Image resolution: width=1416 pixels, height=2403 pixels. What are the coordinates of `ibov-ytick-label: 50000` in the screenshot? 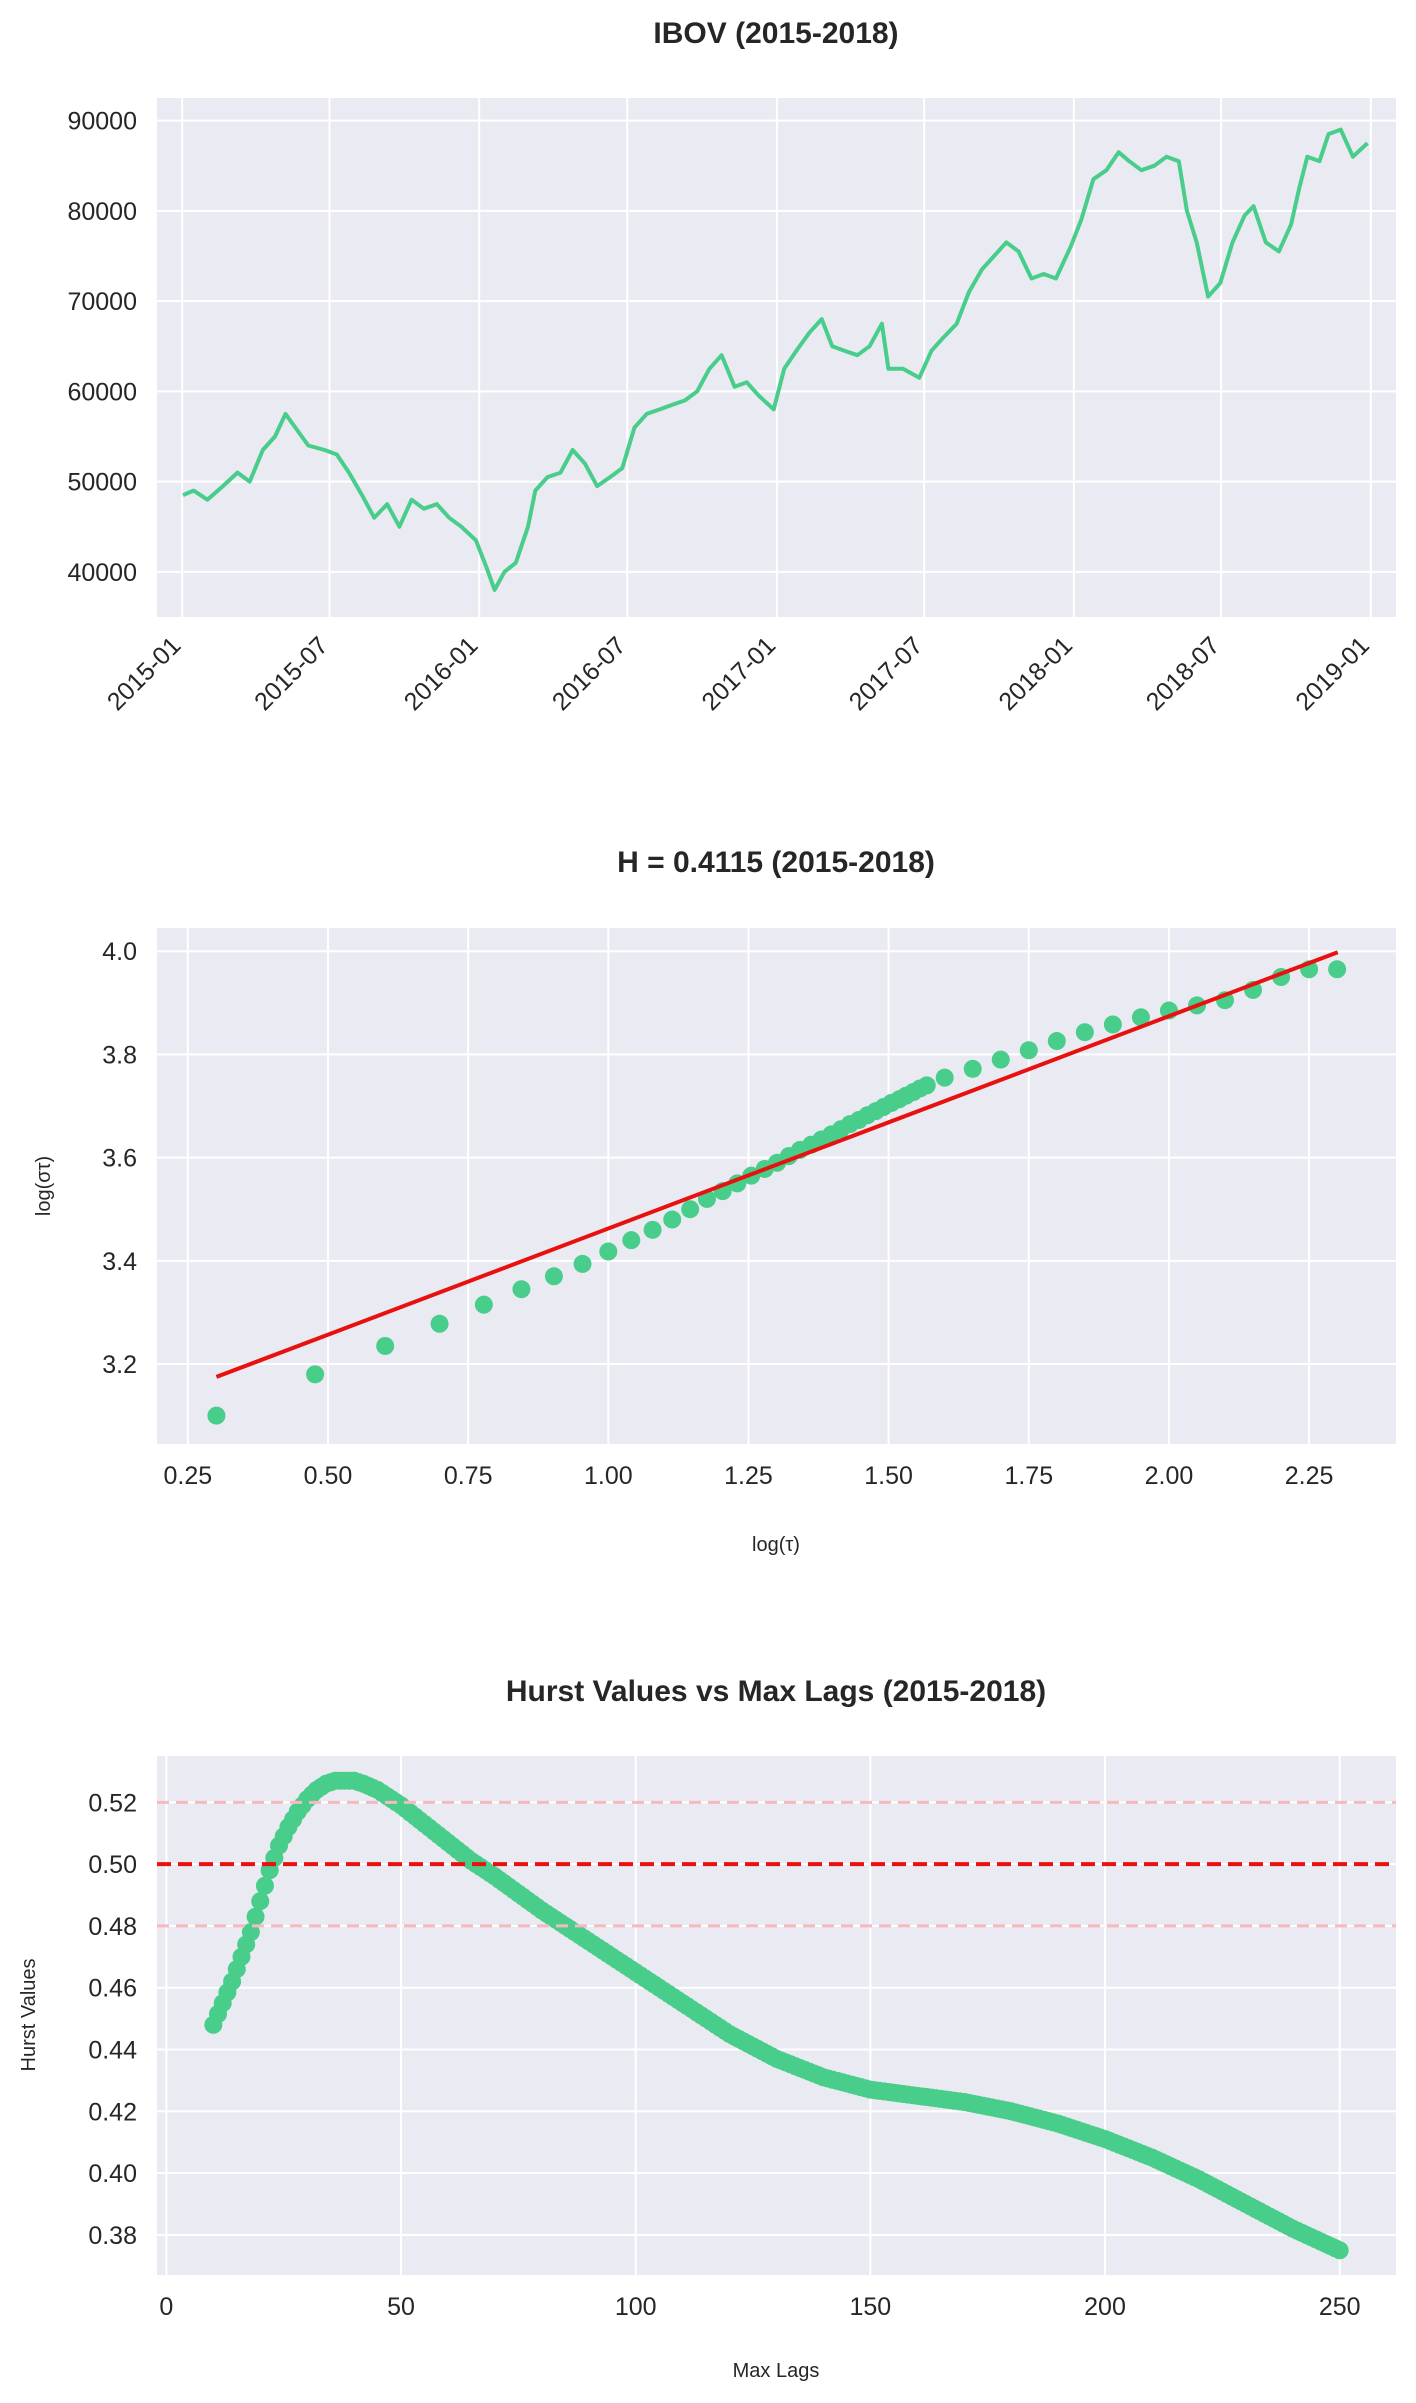 It's located at (102, 483).